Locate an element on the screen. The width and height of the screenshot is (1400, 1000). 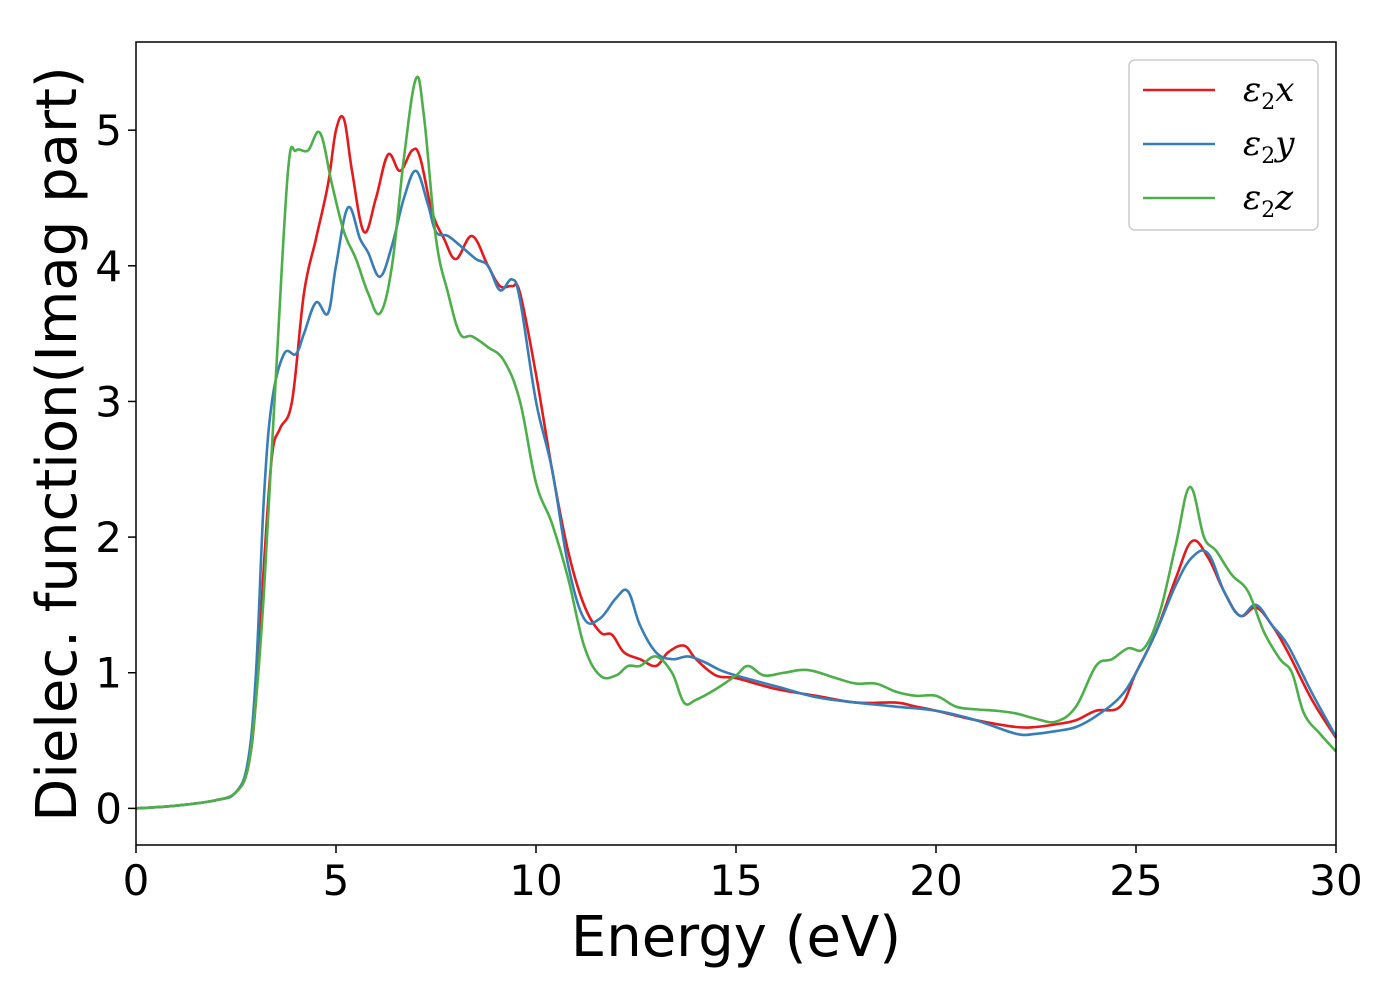
y-tick-label: 1 is located at coordinates (108, 673).